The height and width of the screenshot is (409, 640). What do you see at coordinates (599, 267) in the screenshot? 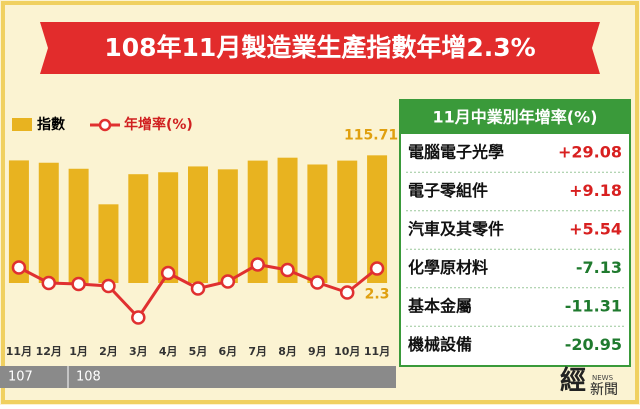
I see `row-value: -7.13` at bounding box center [599, 267].